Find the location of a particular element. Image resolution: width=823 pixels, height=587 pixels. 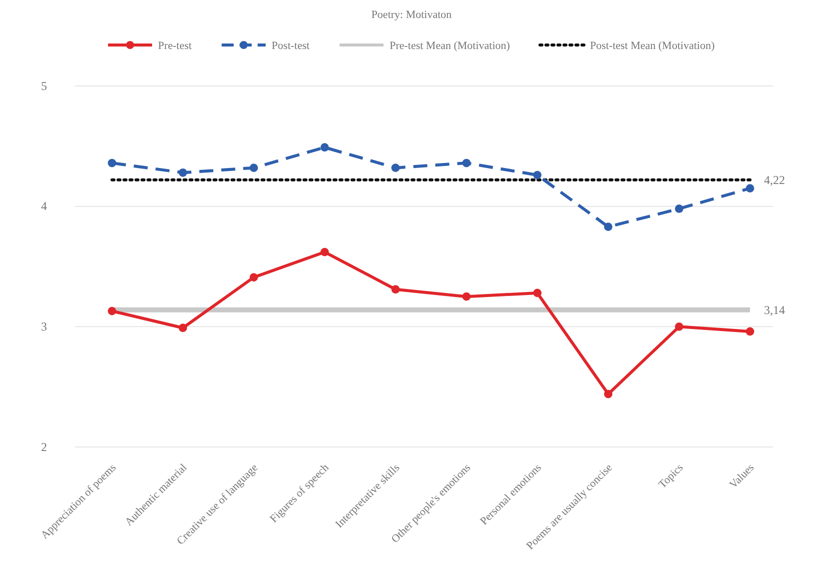

chart-title: Poetry: Motivaton is located at coordinates (411, 15).